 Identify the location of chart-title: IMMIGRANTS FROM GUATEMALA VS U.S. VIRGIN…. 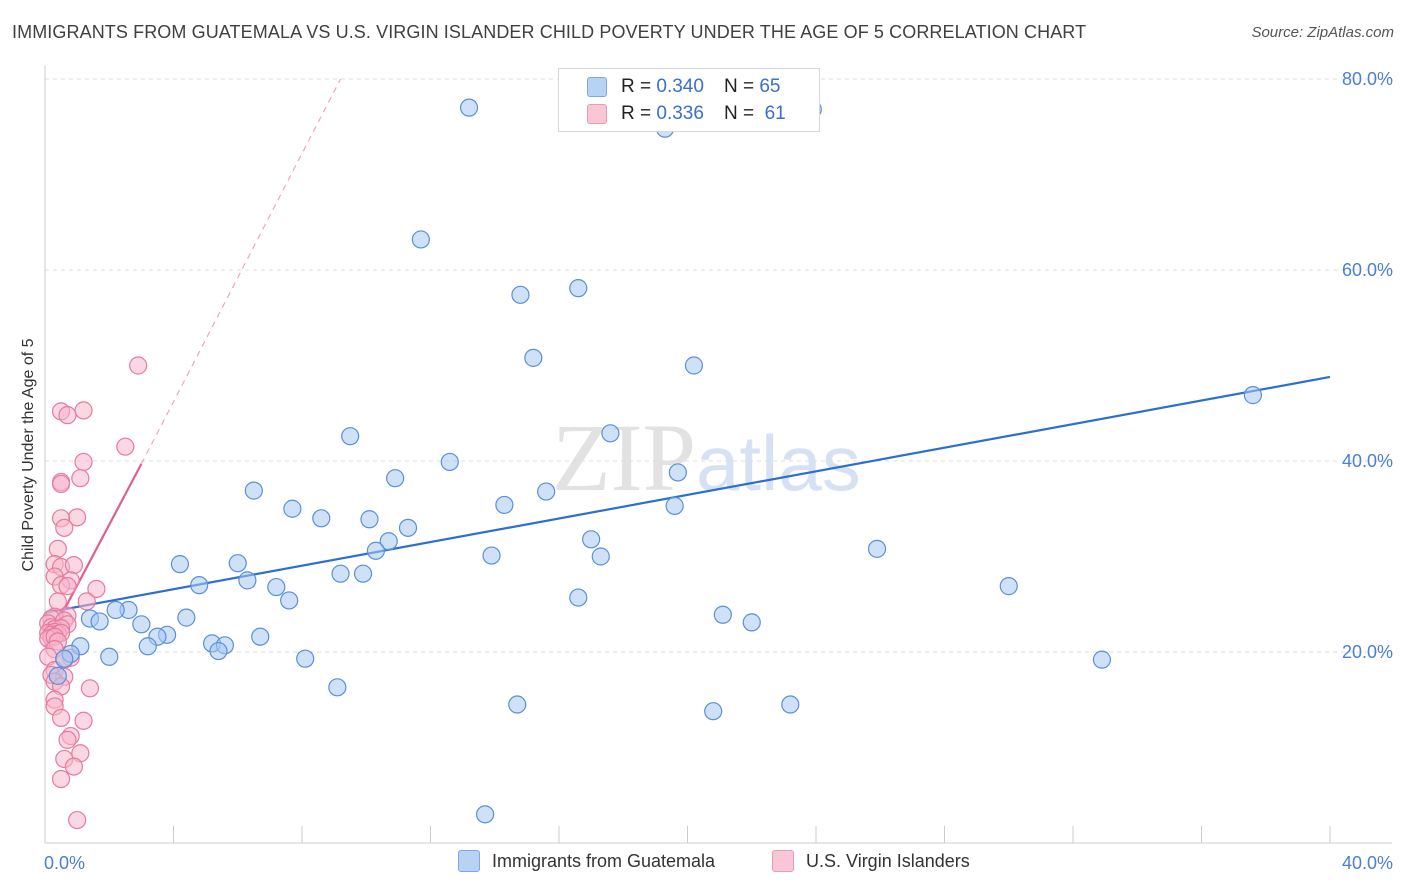
(549, 32).